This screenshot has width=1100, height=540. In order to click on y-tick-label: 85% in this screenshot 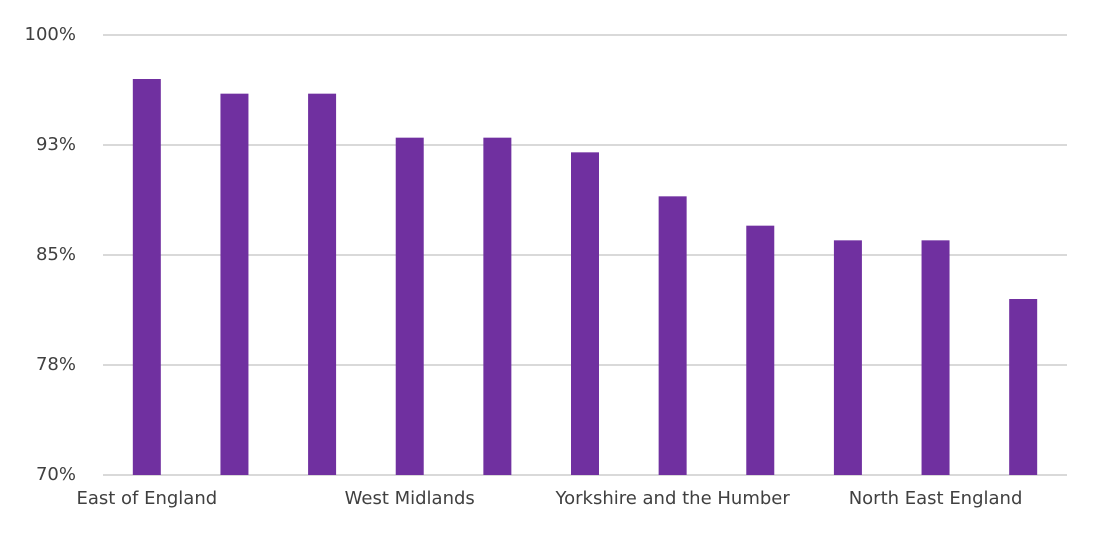, I will do `click(56, 254)`.